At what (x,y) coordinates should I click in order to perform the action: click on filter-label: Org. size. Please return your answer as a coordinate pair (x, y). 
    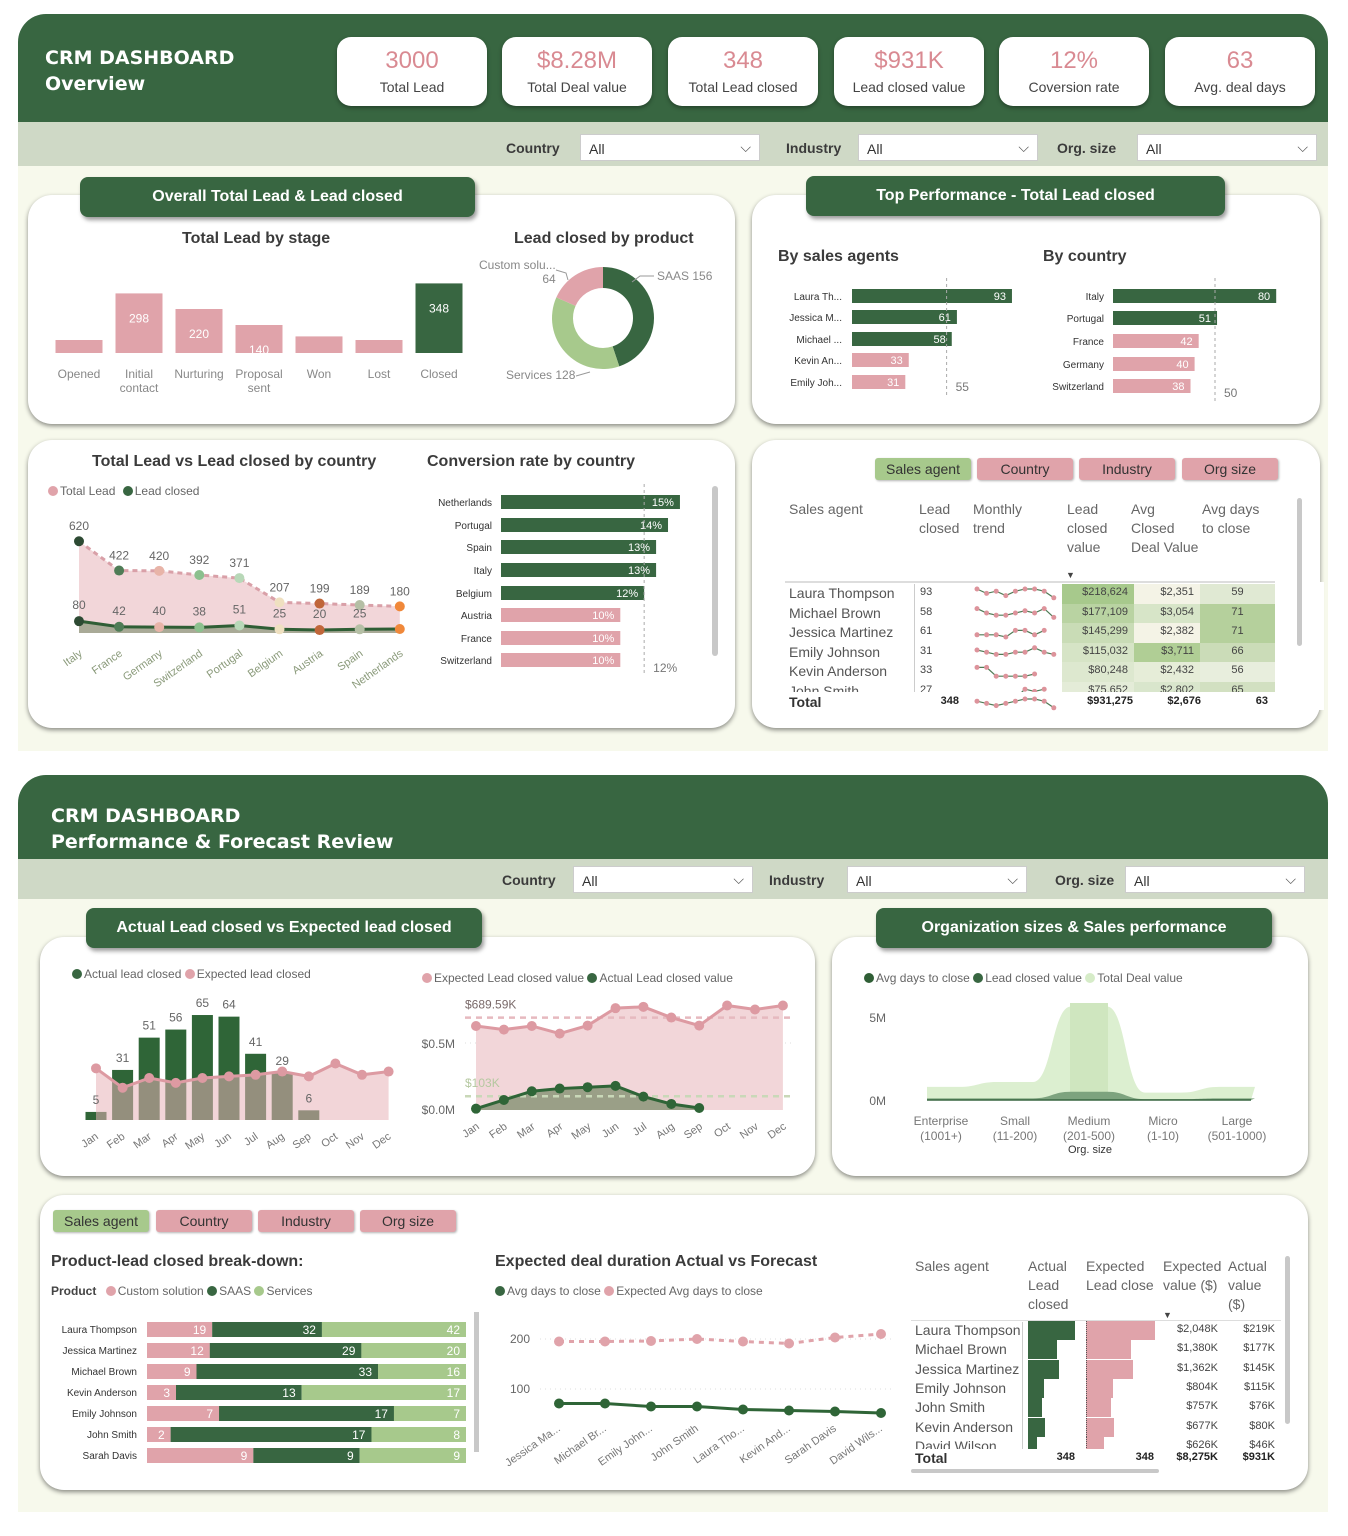
    Looking at the image, I should click on (1087, 148).